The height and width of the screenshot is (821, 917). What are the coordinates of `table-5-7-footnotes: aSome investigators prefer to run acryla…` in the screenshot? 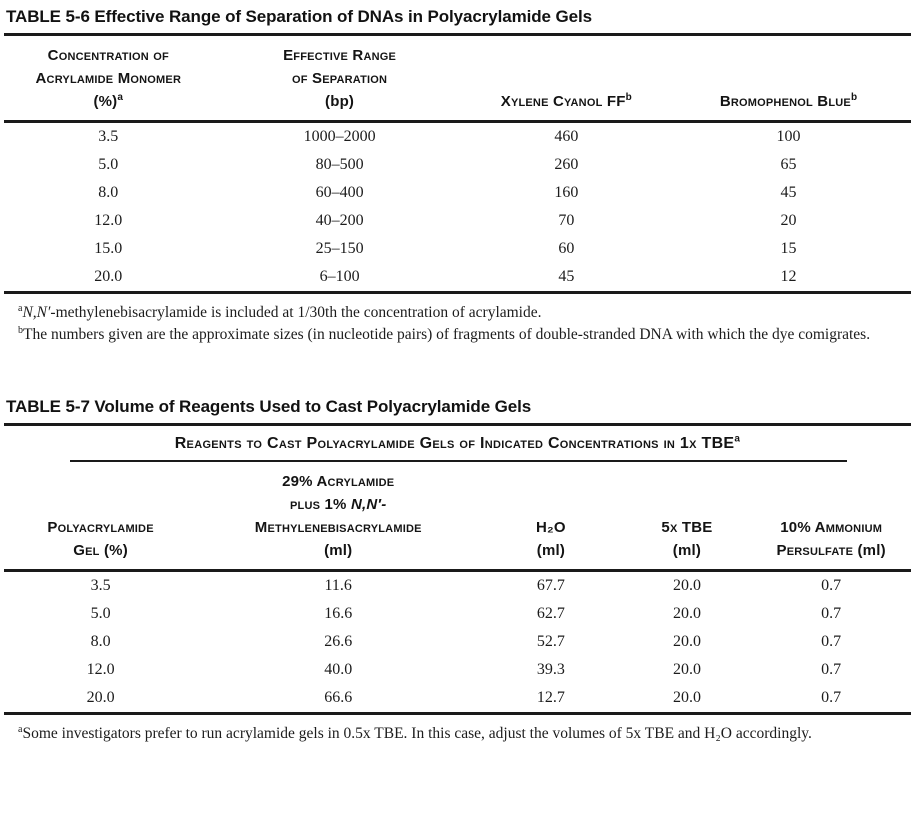 It's located at (457, 730).